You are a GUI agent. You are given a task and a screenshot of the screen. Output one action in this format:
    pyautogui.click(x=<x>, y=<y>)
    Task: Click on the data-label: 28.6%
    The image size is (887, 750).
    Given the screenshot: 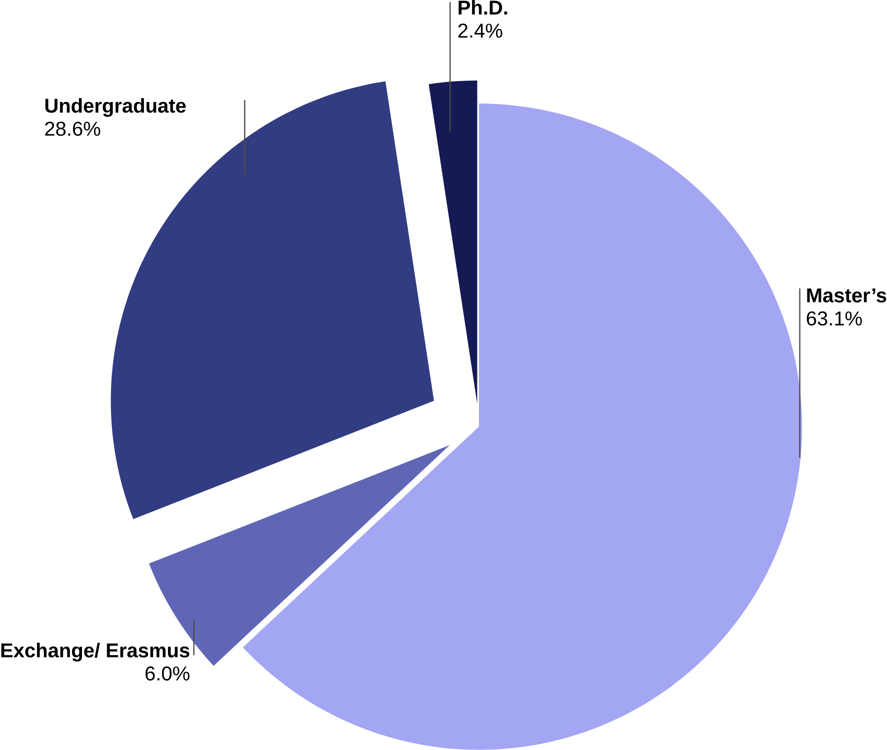 What is the action you would take?
    pyautogui.click(x=72, y=129)
    